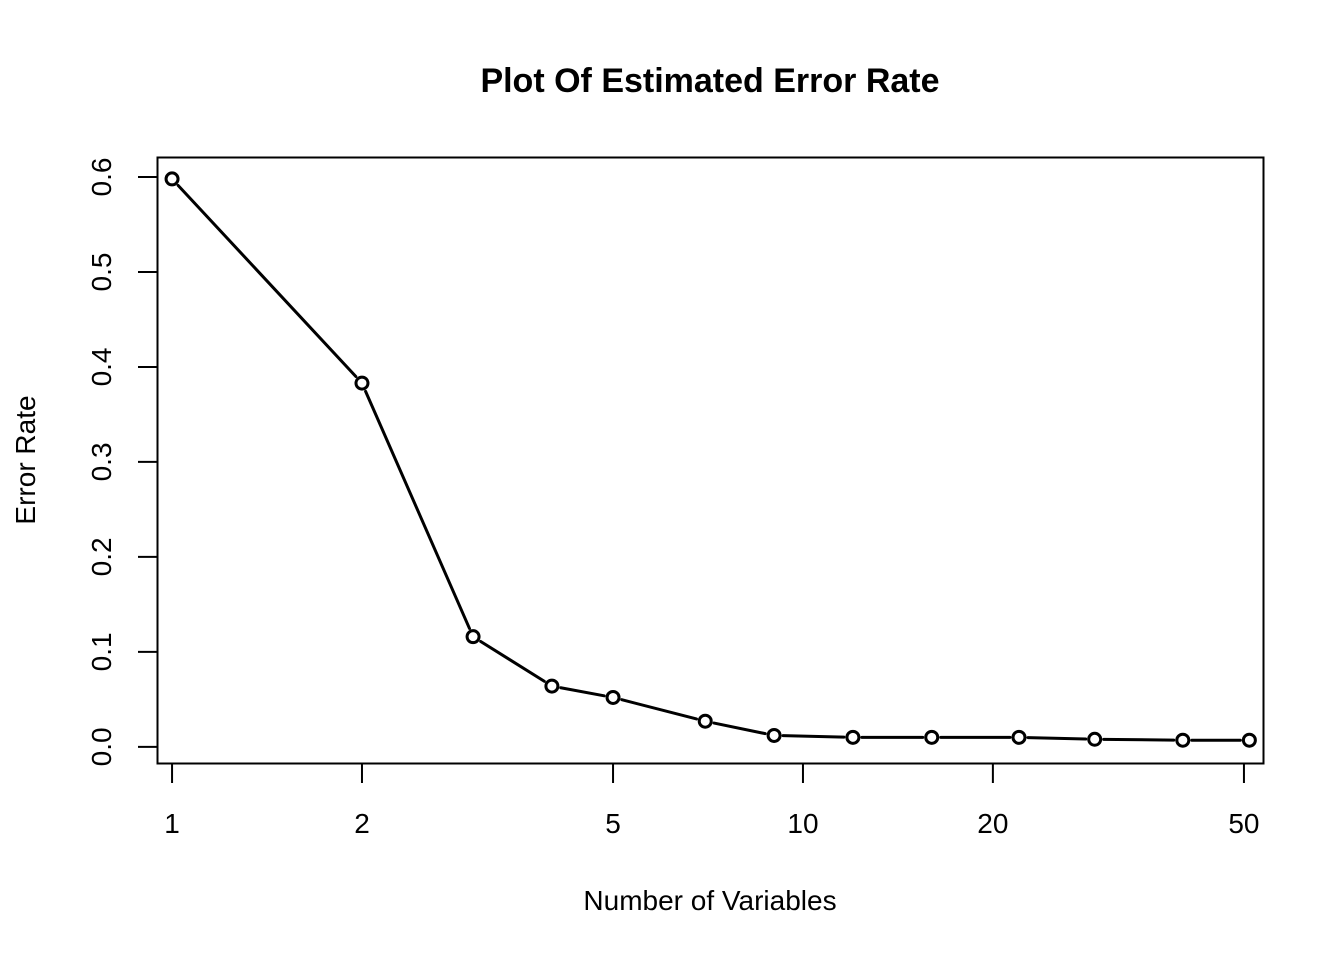  I want to click on y-axis: 0.0 0.1 0.2 0.3 0.4 0.5 0.6, so click(122, 462).